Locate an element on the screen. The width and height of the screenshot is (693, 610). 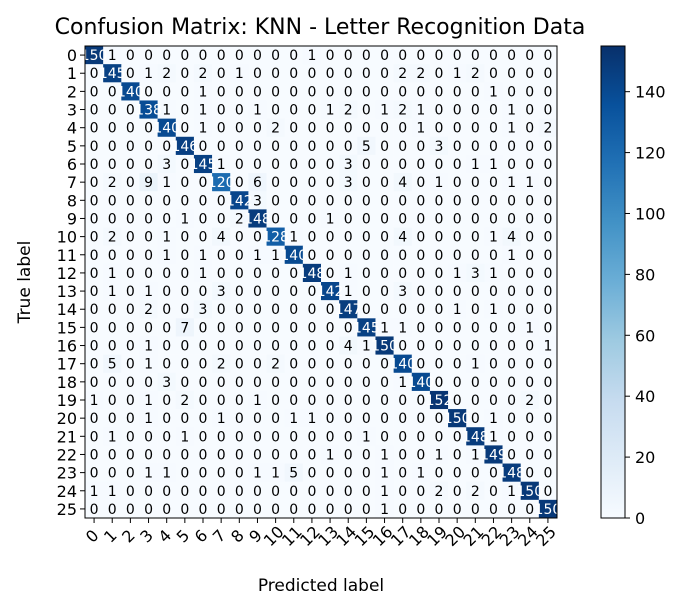
cell-value-3-9: 1 is located at coordinates (257, 111).